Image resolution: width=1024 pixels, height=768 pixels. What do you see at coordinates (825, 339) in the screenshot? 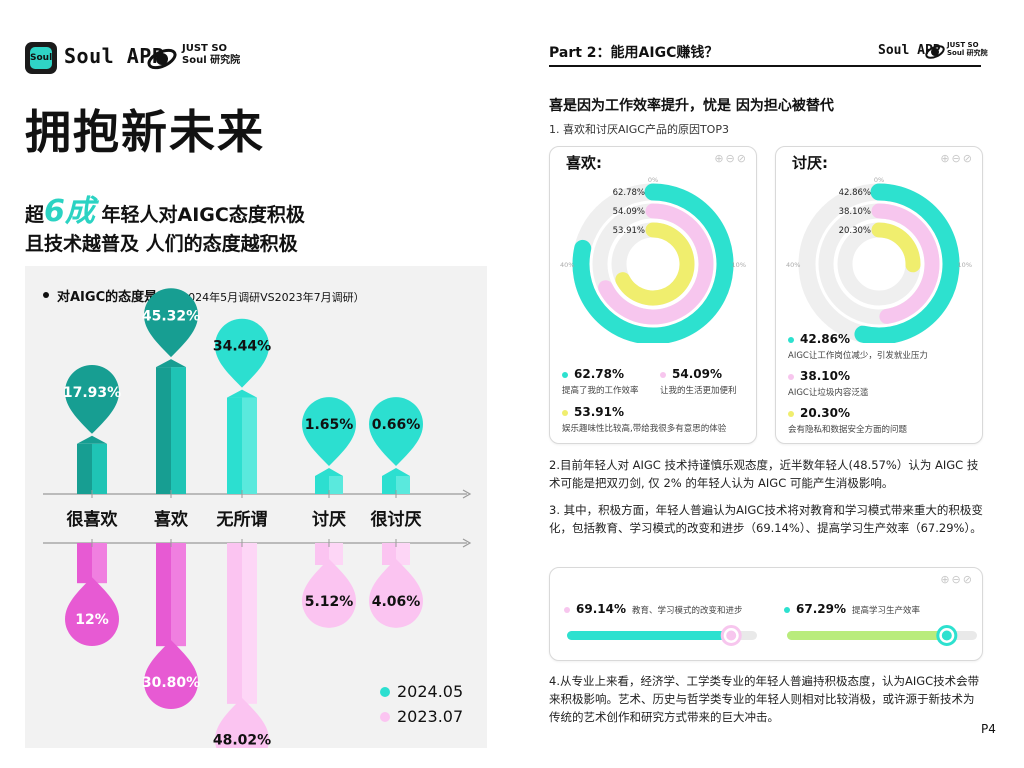
I see `dislike-stat-1-value: 42.86%` at bounding box center [825, 339].